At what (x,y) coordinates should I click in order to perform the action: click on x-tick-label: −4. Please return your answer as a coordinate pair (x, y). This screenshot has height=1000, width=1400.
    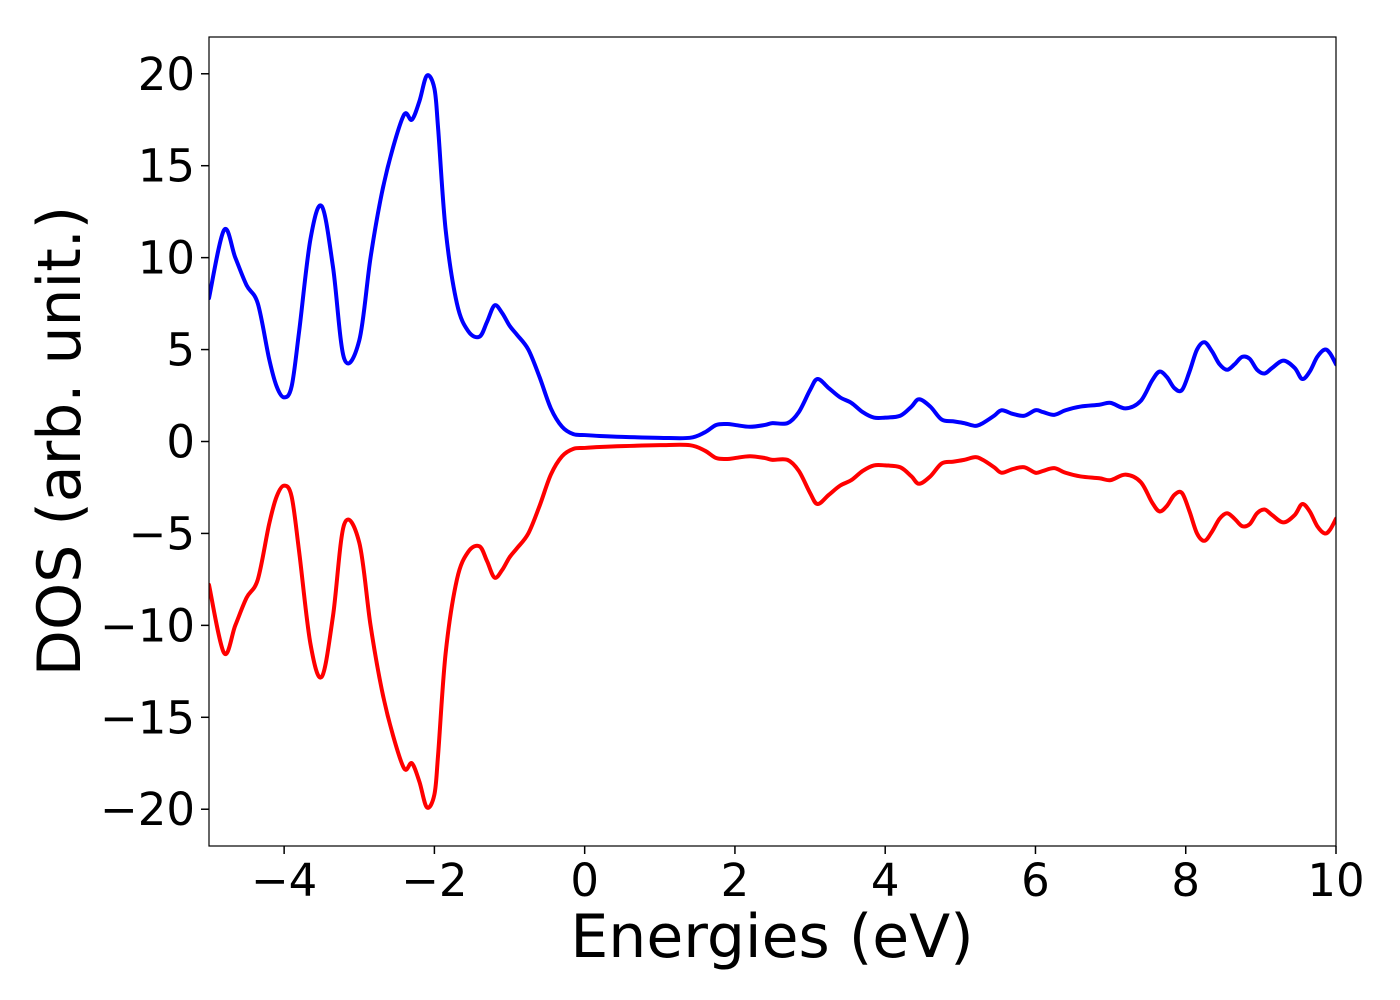
    Looking at the image, I should click on (284, 880).